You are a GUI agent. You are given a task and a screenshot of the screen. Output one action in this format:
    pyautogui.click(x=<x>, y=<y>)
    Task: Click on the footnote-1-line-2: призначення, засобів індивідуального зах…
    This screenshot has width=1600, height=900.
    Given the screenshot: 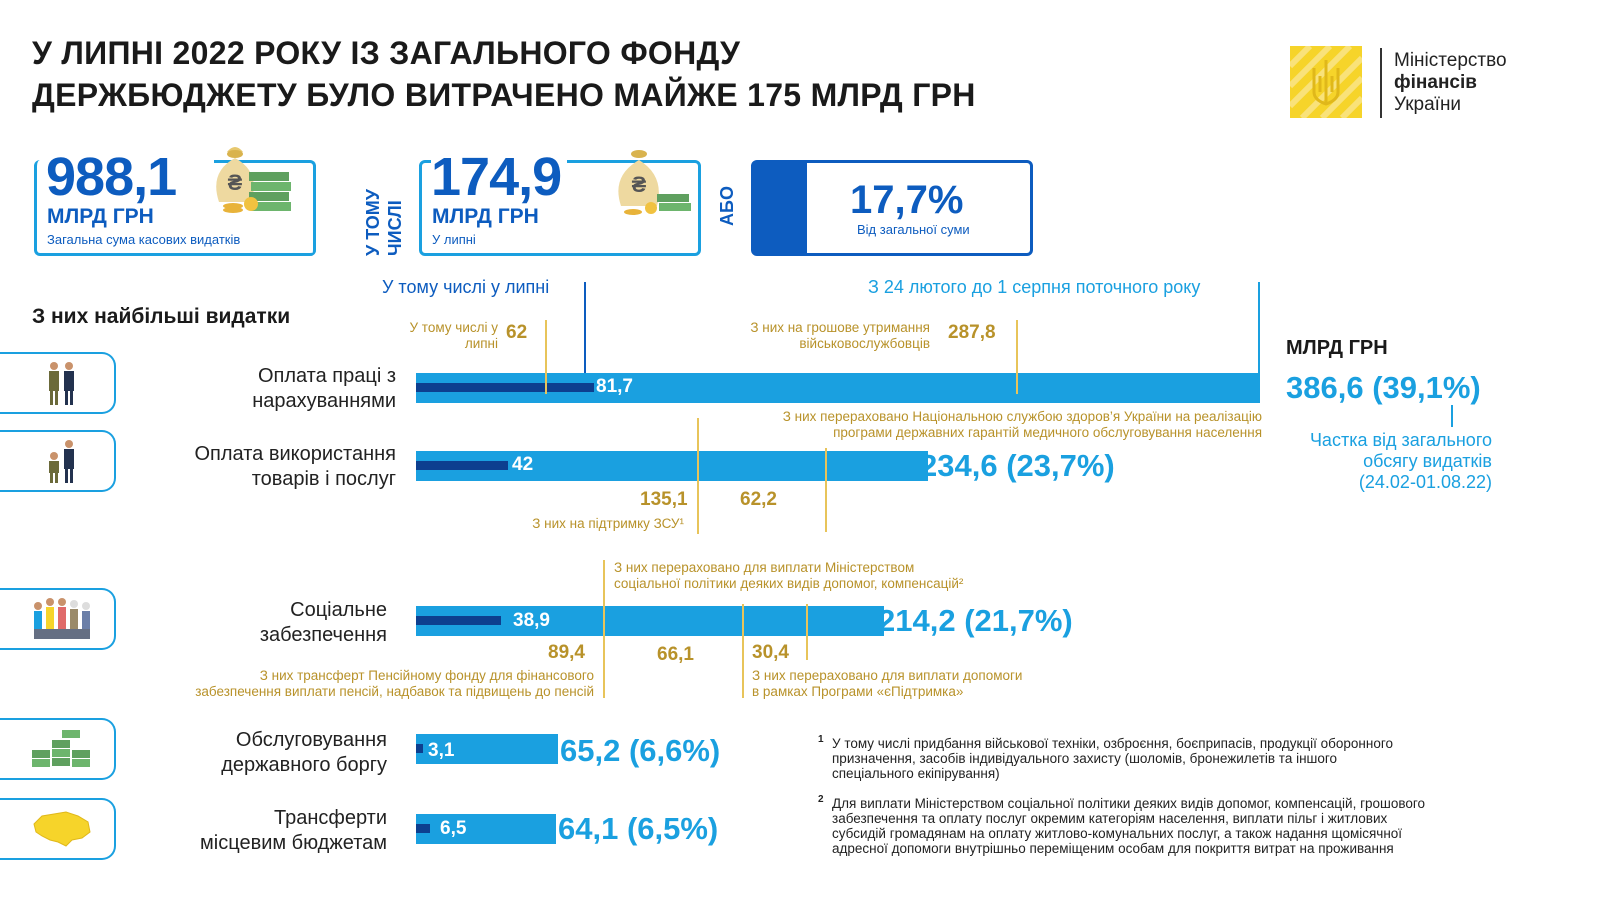 What is the action you would take?
    pyautogui.click(x=1085, y=758)
    